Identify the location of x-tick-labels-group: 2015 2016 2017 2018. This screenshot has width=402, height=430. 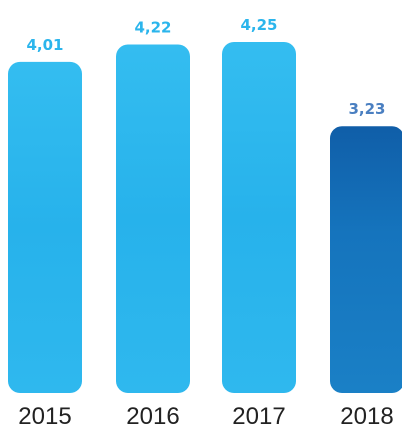
(205, 416).